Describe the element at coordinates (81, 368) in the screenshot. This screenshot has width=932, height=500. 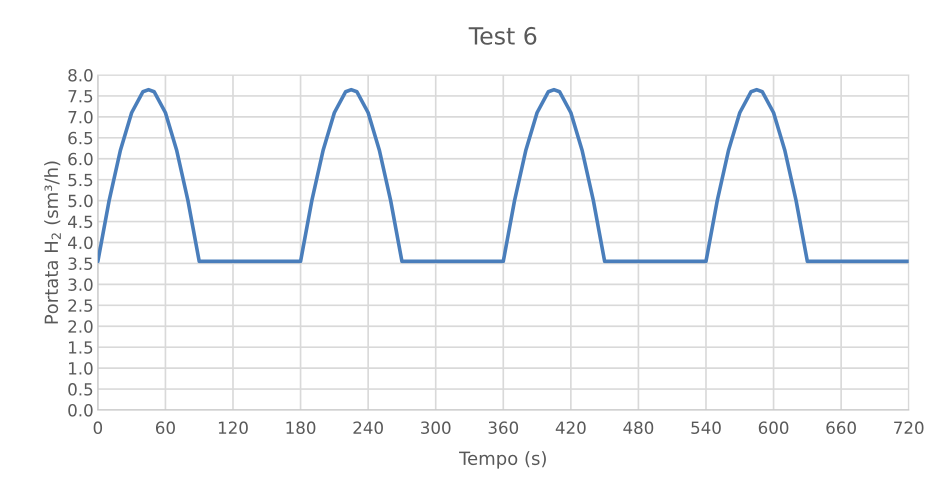
I see `y-tick-label: 1.0` at that location.